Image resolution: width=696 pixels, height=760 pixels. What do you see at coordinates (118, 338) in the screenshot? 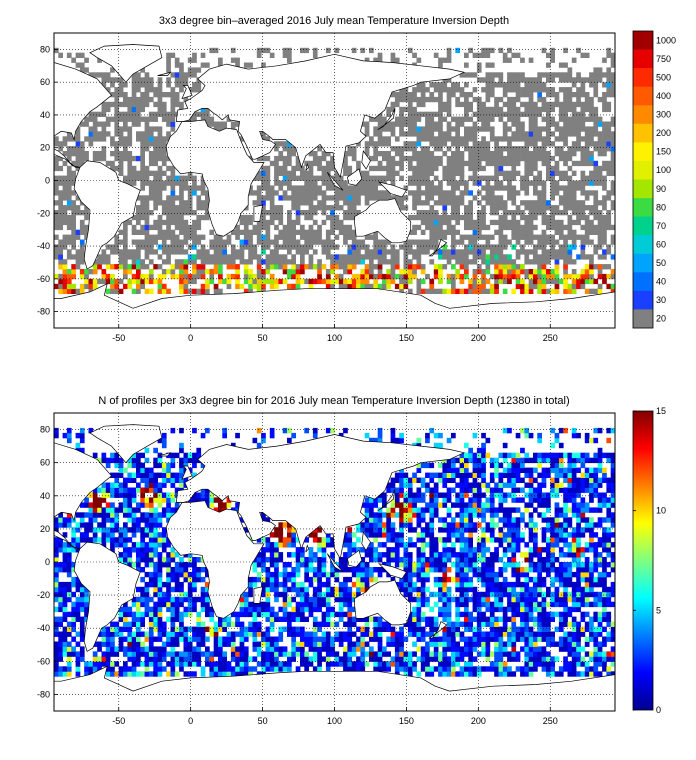
I see `x-tick-label: -50` at bounding box center [118, 338].